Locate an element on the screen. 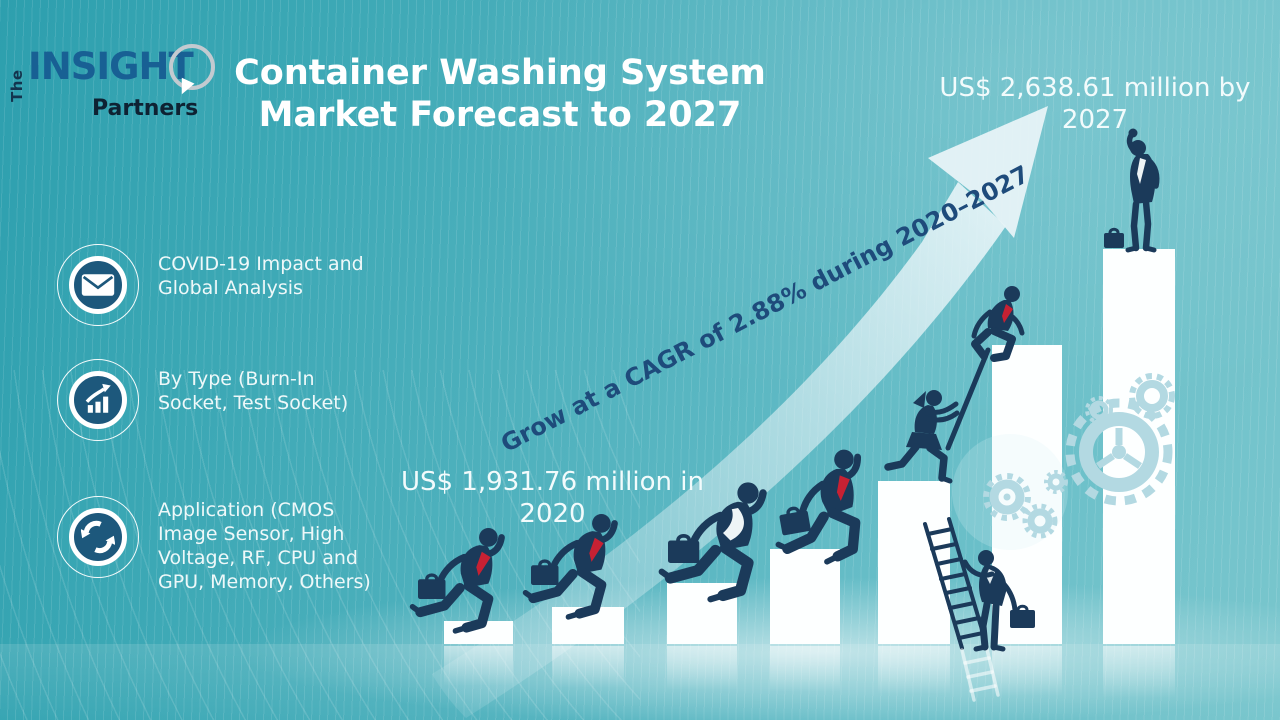 The width and height of the screenshot is (1280, 720). growth-chart-icon is located at coordinates (98, 400).